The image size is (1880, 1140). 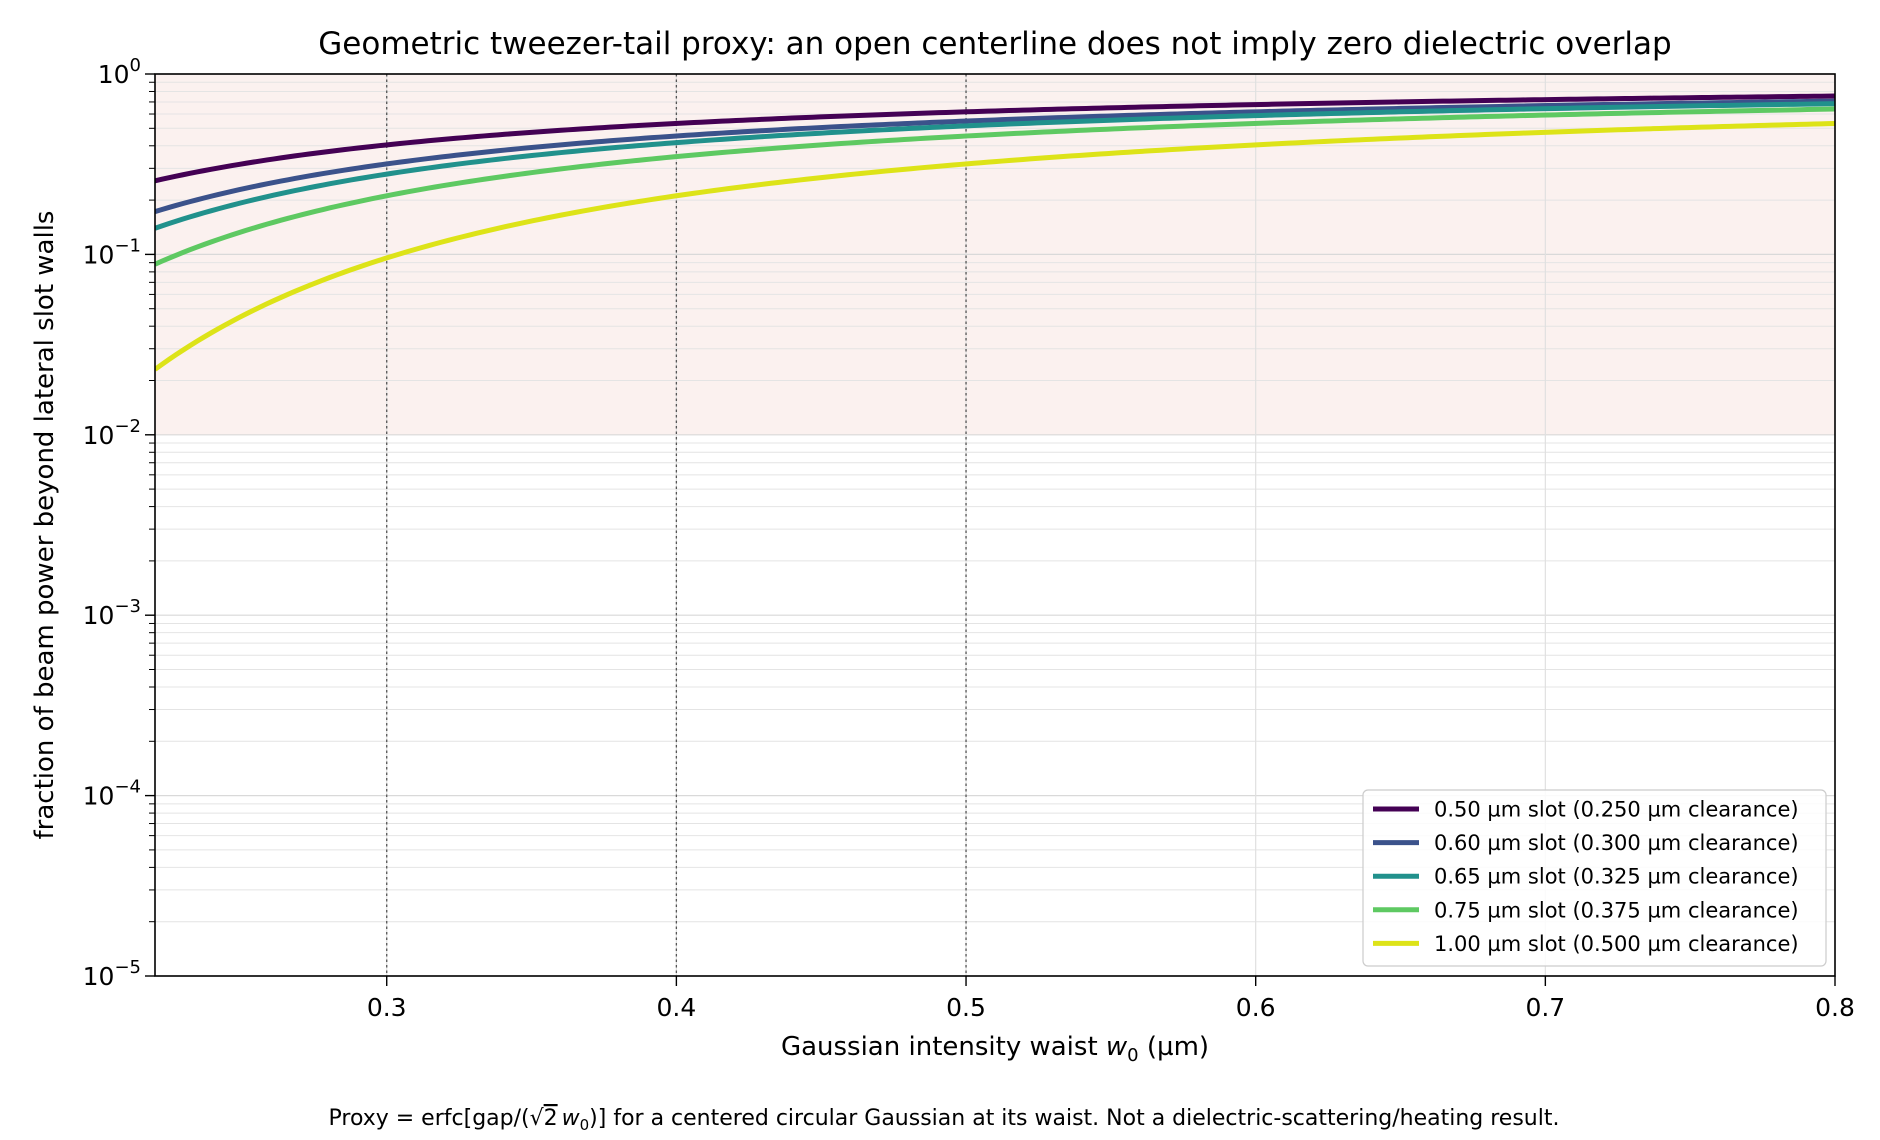 I want to click on y-tick-label: 10⁻³, so click(x=112, y=613).